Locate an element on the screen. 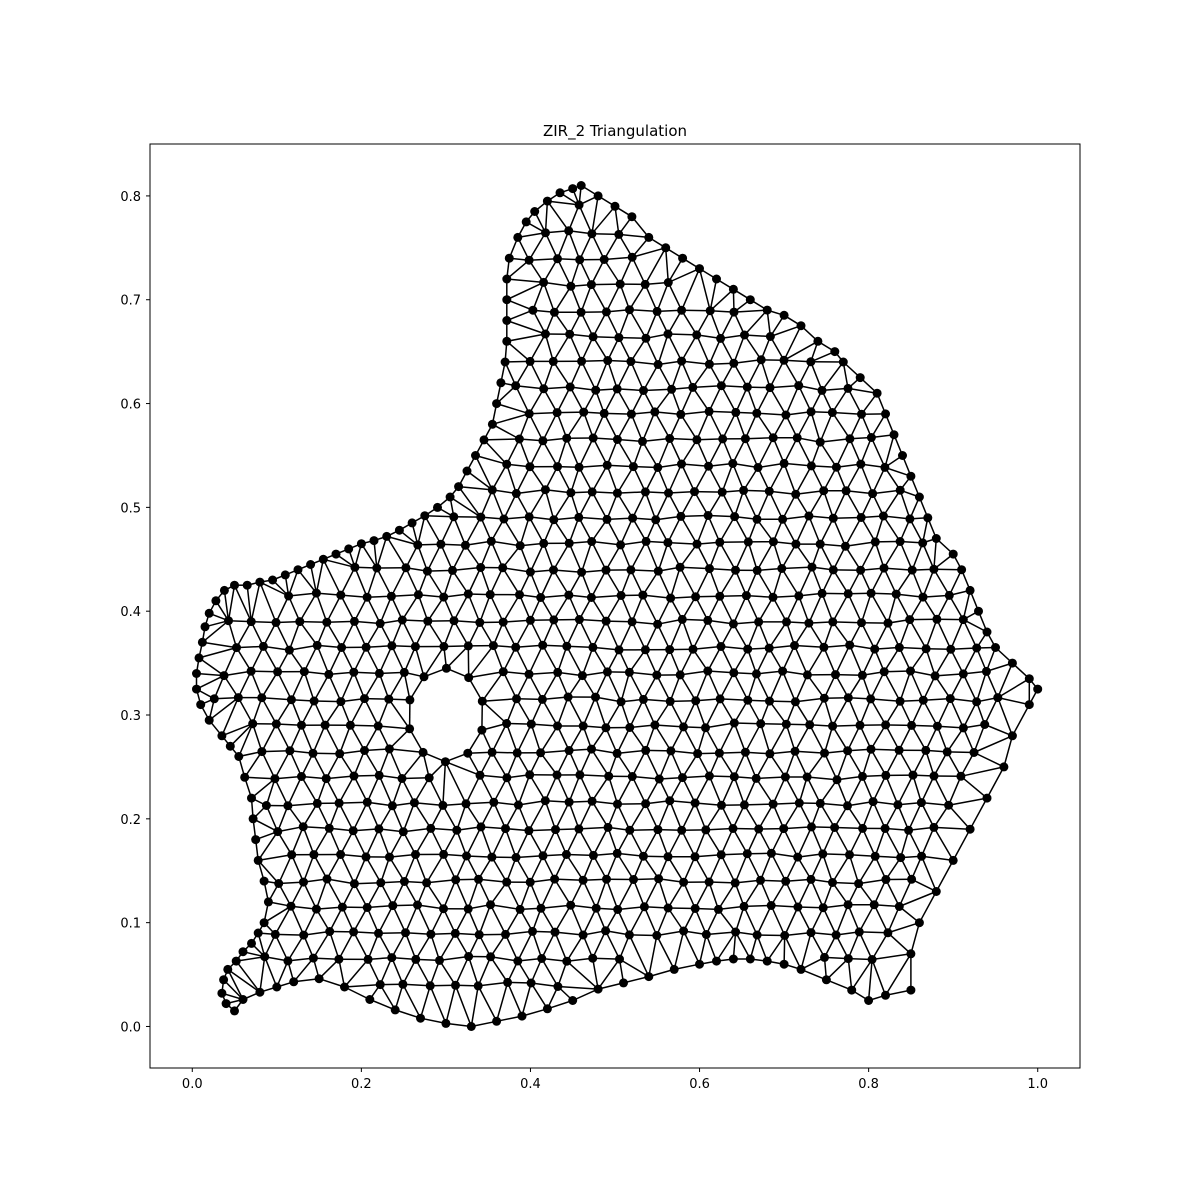 Image resolution: width=1200 pixels, height=1200 pixels. x-tick-label: 0.2 is located at coordinates (361, 1084).